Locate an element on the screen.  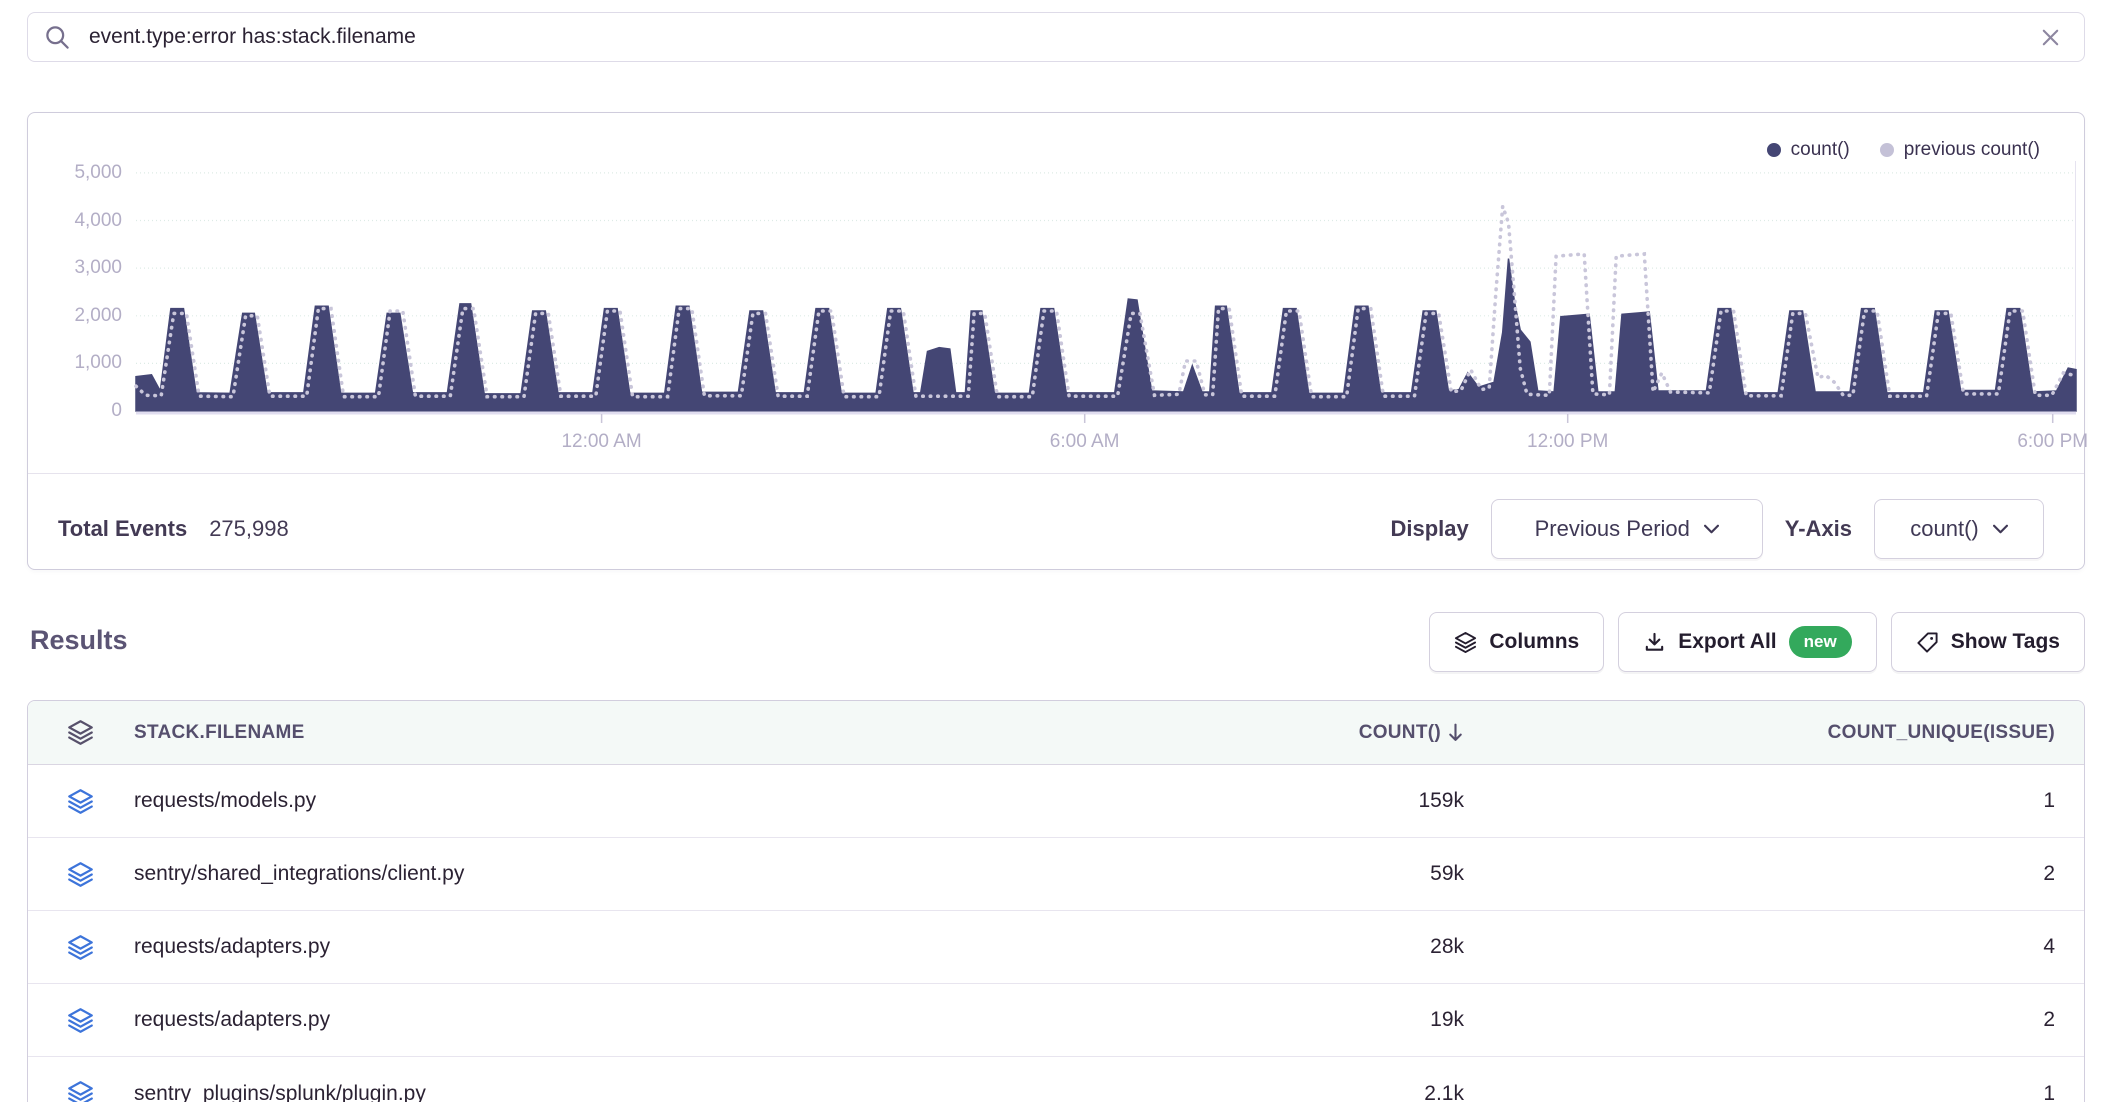
results-title: Results is located at coordinates (79, 640).